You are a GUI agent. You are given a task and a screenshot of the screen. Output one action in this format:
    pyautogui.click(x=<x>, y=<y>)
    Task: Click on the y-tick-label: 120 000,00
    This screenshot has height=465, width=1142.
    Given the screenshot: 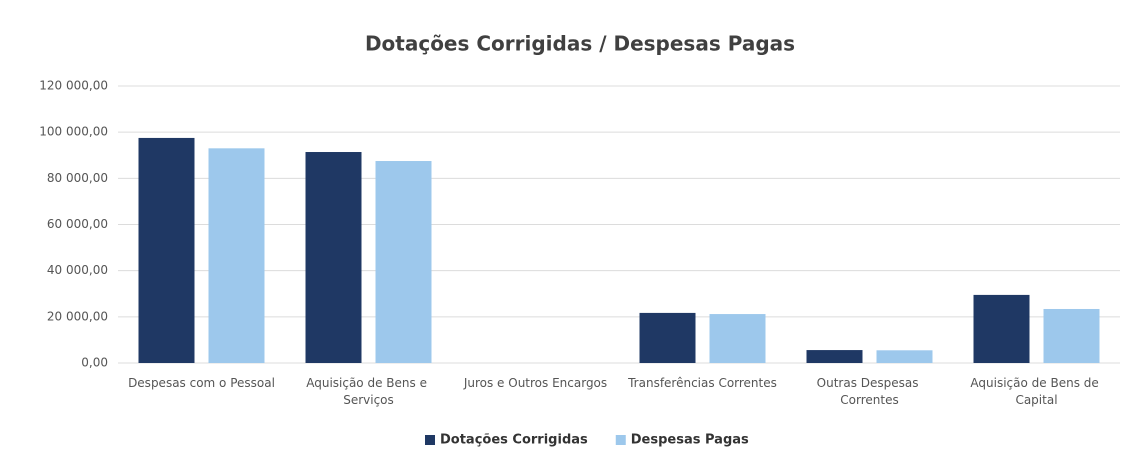 What is the action you would take?
    pyautogui.click(x=73, y=86)
    